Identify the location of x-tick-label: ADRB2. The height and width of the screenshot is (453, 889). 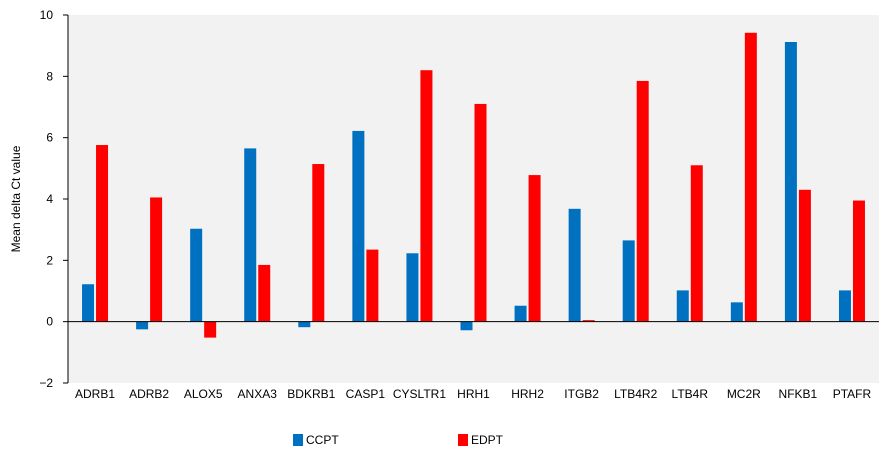
(149, 394).